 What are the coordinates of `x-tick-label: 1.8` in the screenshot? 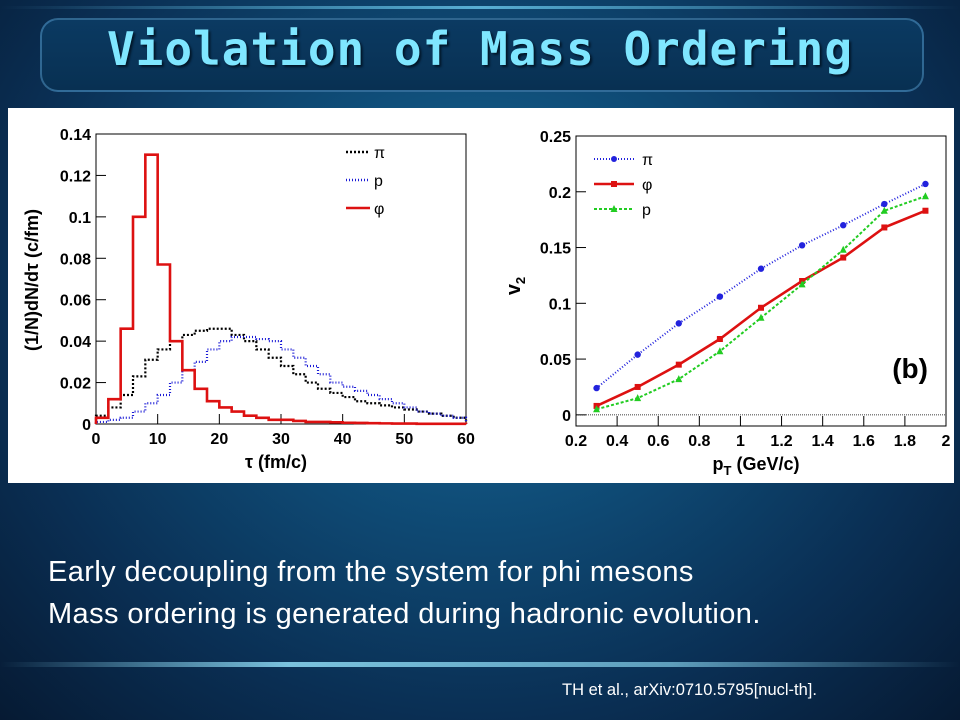 It's located at (905, 441).